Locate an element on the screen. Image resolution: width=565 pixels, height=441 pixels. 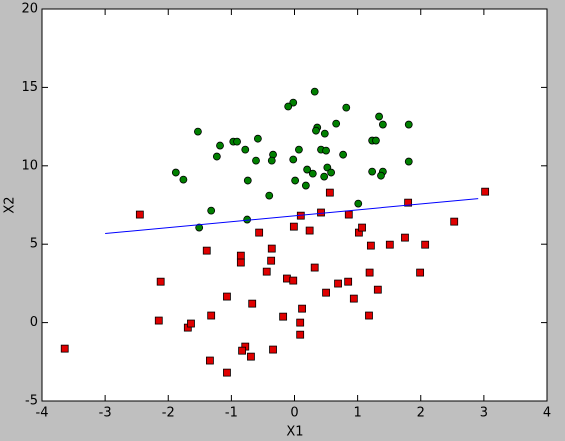
y-tick-label: 10 is located at coordinates (29, 165).